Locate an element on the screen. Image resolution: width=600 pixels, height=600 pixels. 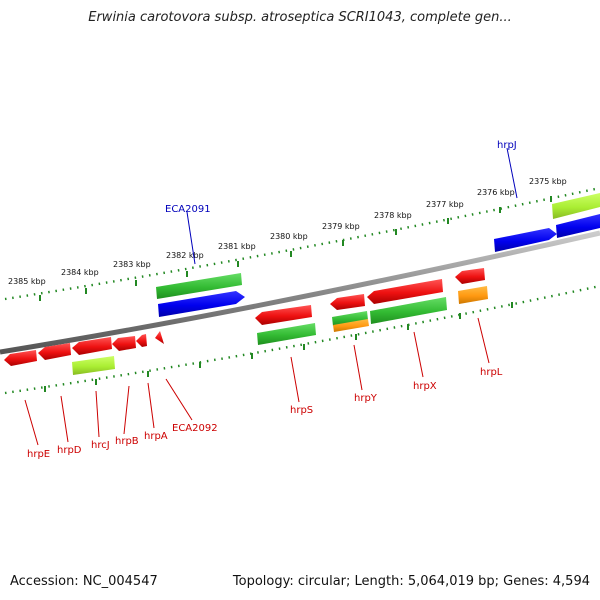
gene-label: hrpL is located at coordinates (491, 372).